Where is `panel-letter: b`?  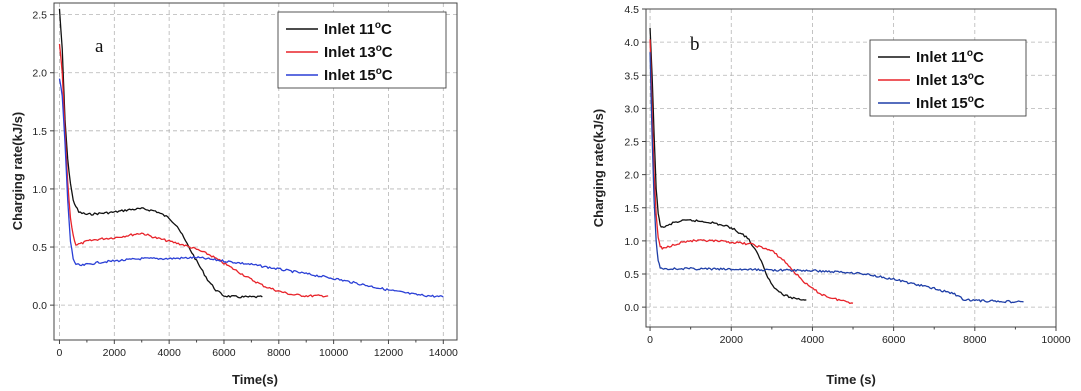
panel-letter: b is located at coordinates (695, 44).